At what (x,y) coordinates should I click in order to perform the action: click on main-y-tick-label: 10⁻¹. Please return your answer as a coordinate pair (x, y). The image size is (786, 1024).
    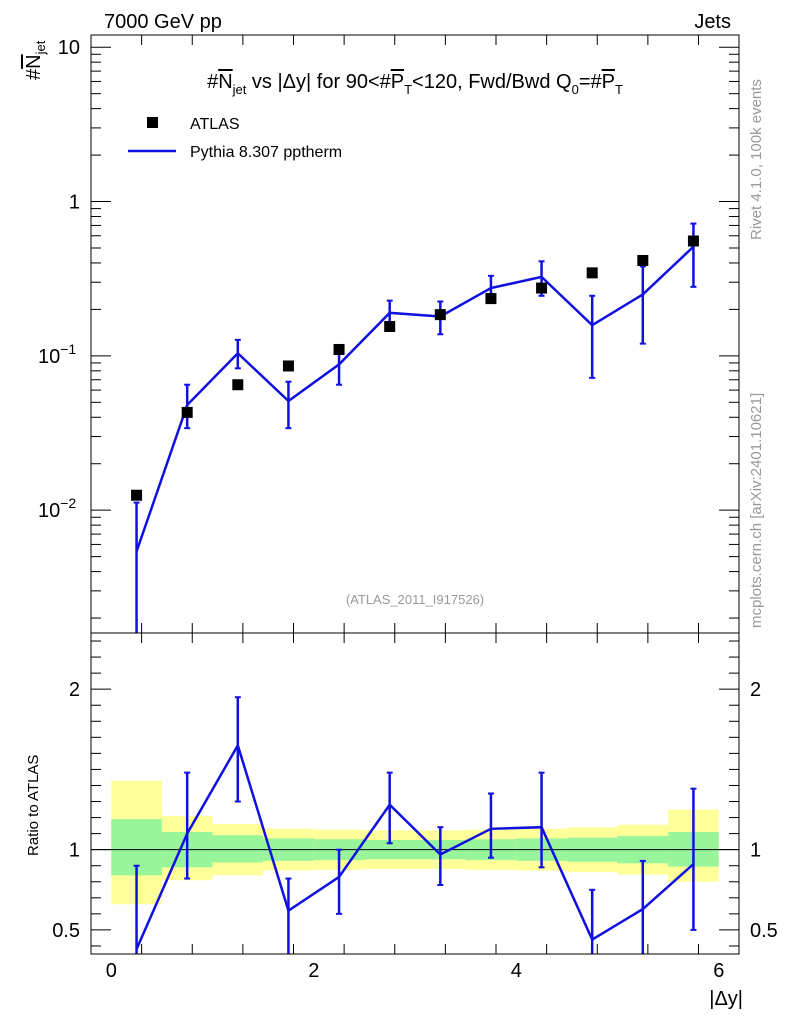
    Looking at the image, I should click on (57, 354).